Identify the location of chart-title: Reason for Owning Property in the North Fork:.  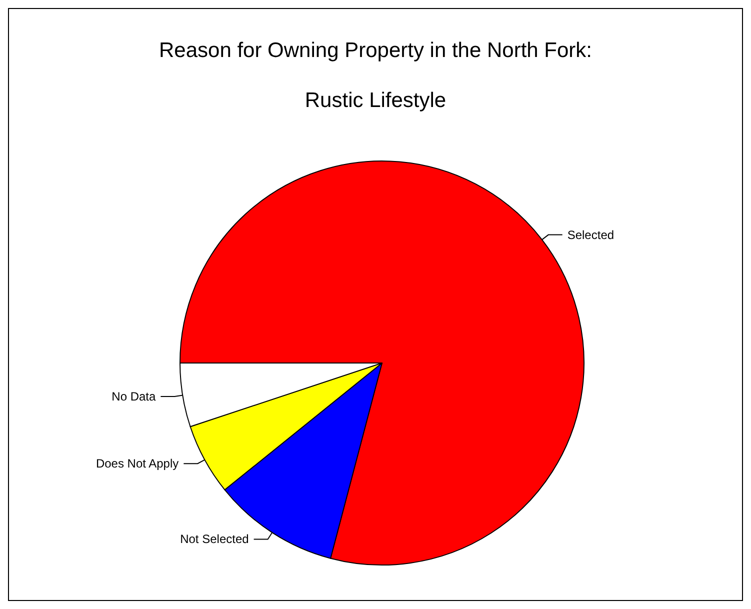
(375, 50).